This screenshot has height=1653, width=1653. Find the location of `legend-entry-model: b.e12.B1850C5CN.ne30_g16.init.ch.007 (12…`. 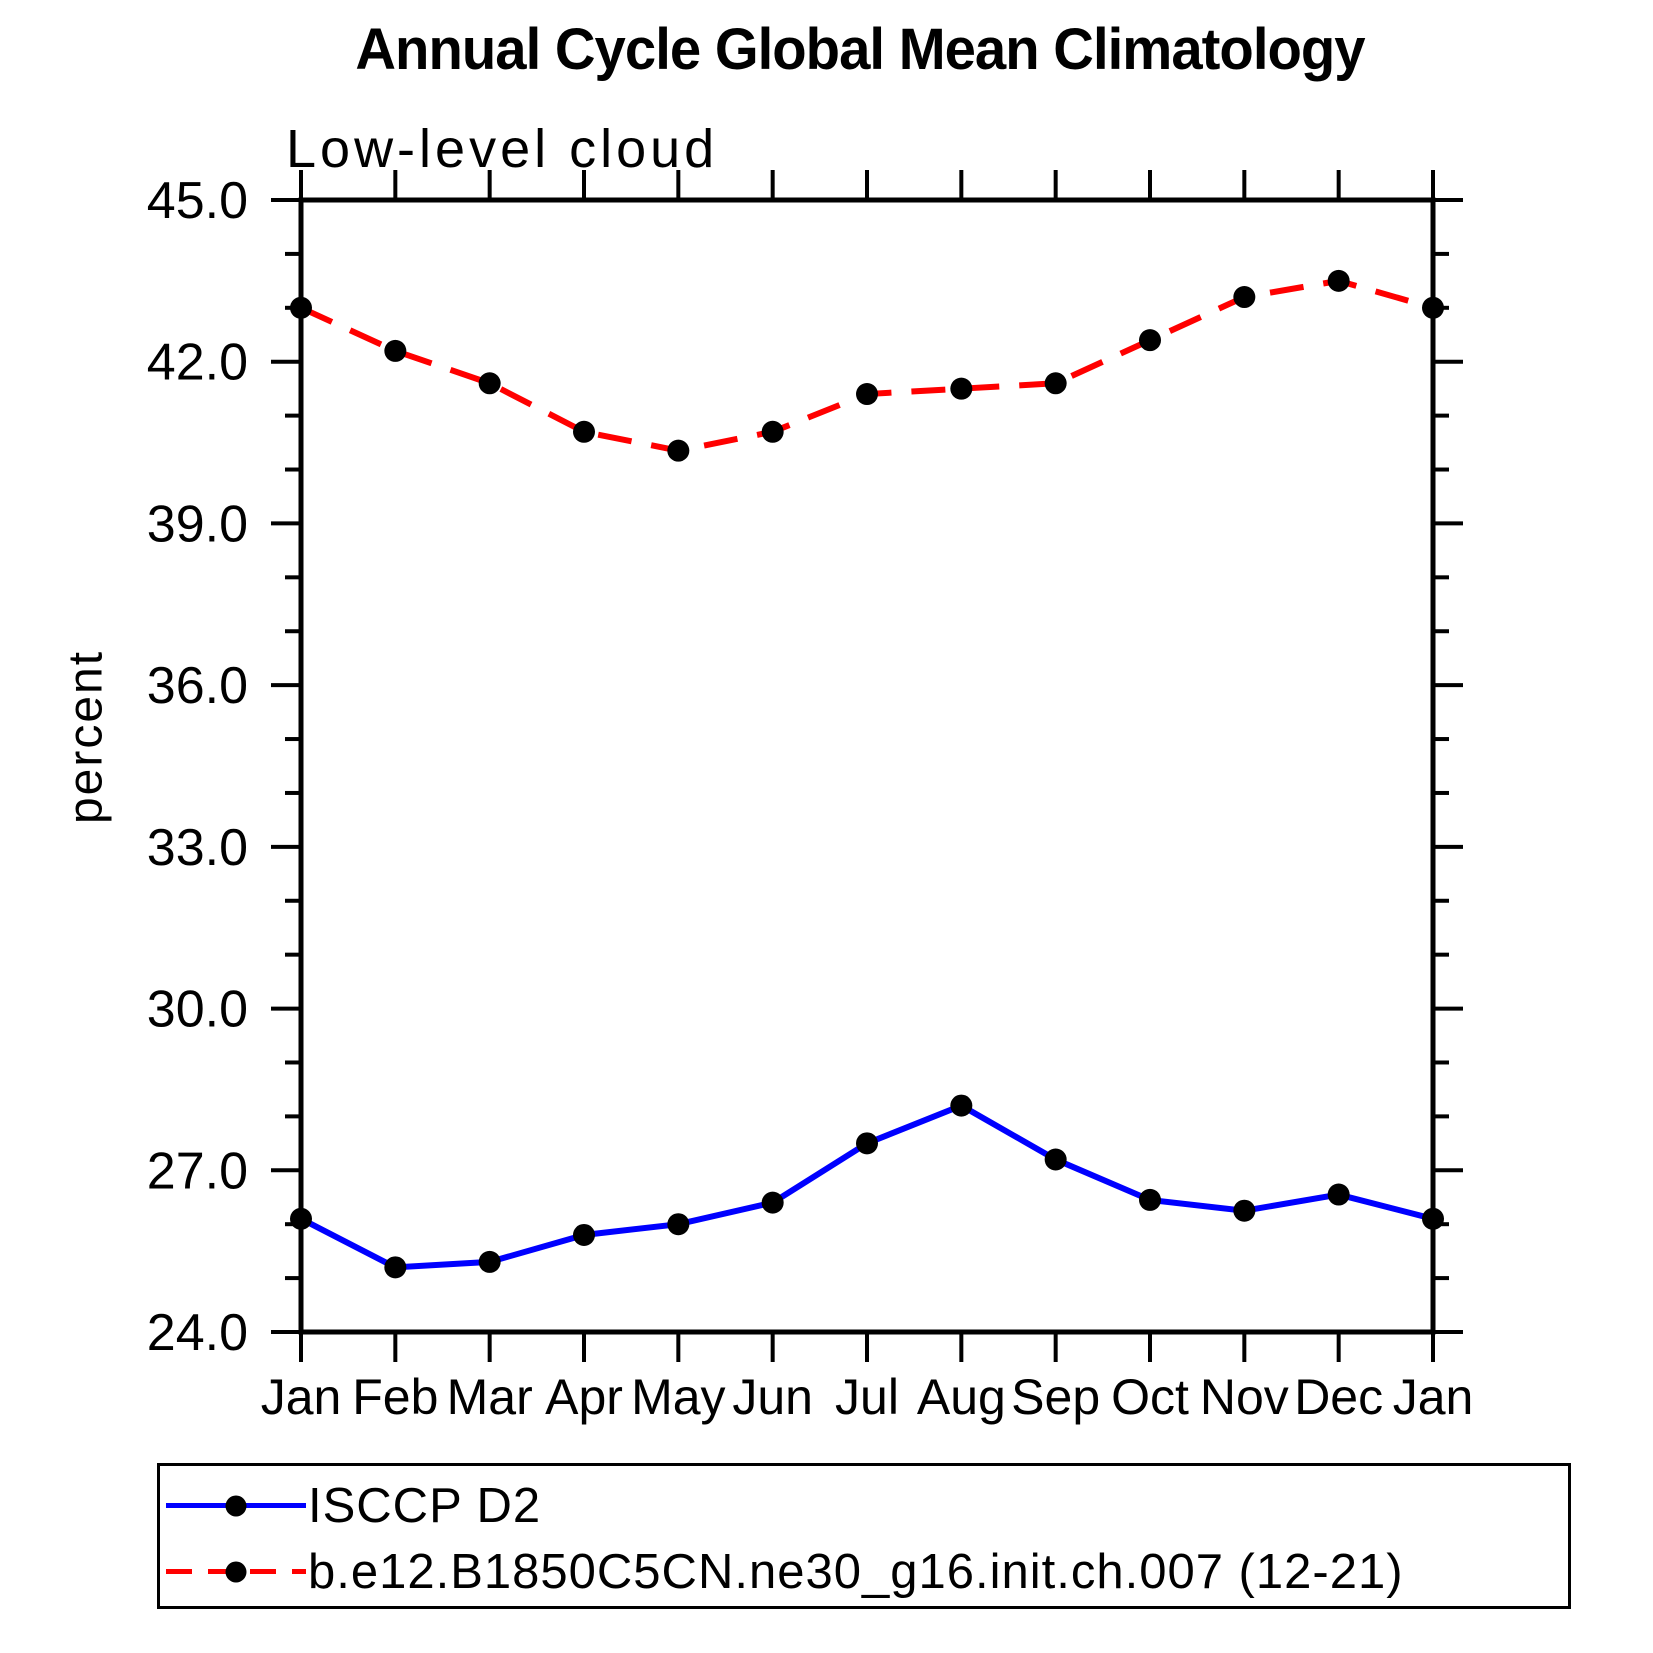

legend-entry-model: b.e12.B1850C5CN.ne30_g16.init.ch.007 (12… is located at coordinates (785, 1572).